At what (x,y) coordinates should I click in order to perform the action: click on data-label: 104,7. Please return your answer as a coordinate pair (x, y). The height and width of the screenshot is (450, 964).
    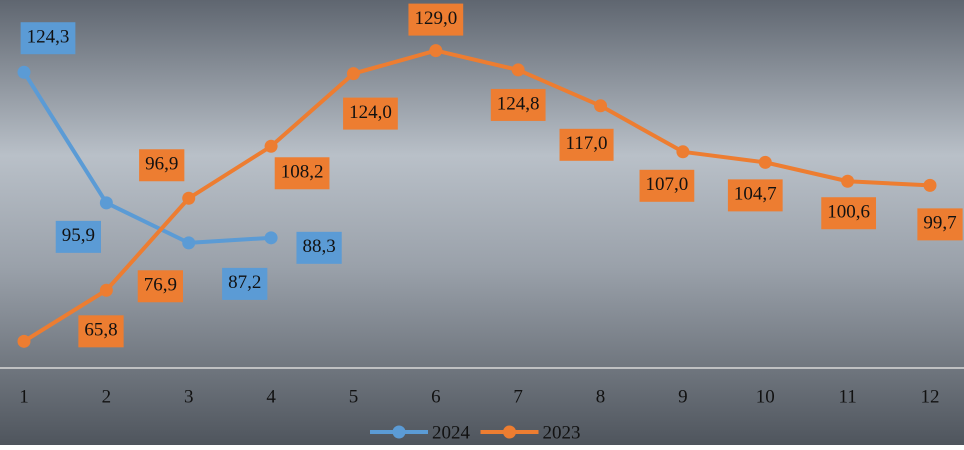
    Looking at the image, I should click on (755, 194).